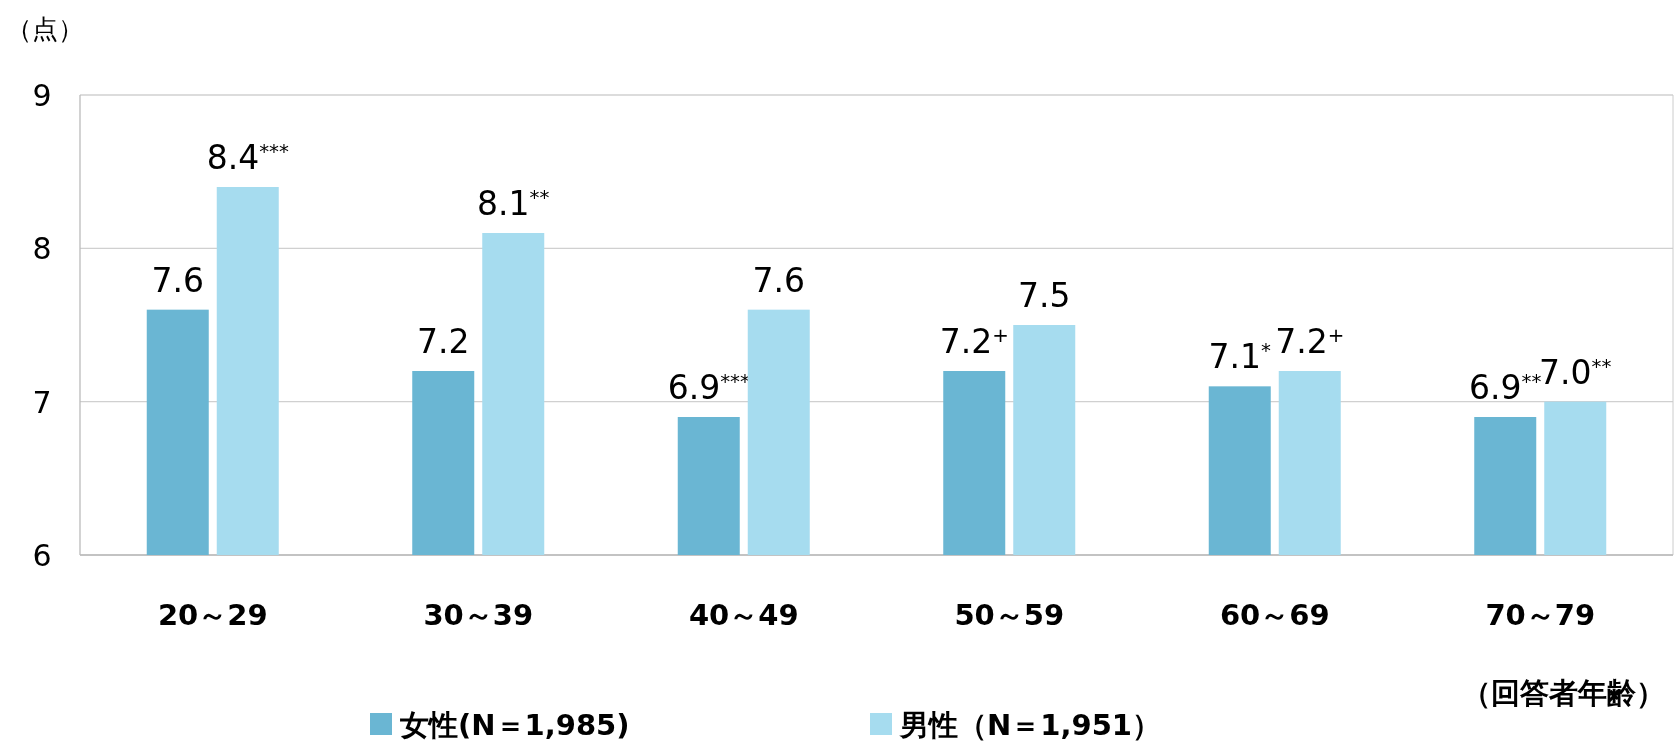  Describe the element at coordinates (1044, 295) in the screenshot. I see `data-label: 7.5` at that location.